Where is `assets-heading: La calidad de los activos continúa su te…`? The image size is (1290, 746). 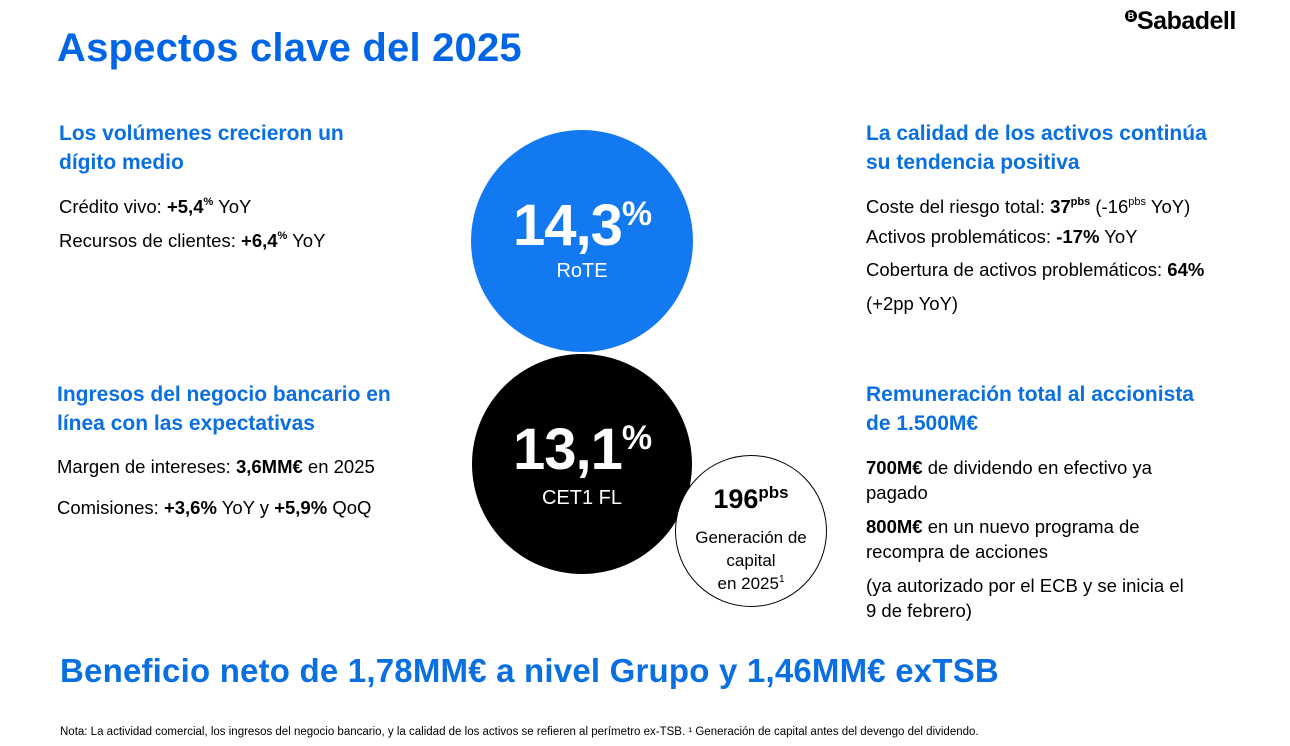 assets-heading: La calidad de los activos continúa su te… is located at coordinates (1036, 148).